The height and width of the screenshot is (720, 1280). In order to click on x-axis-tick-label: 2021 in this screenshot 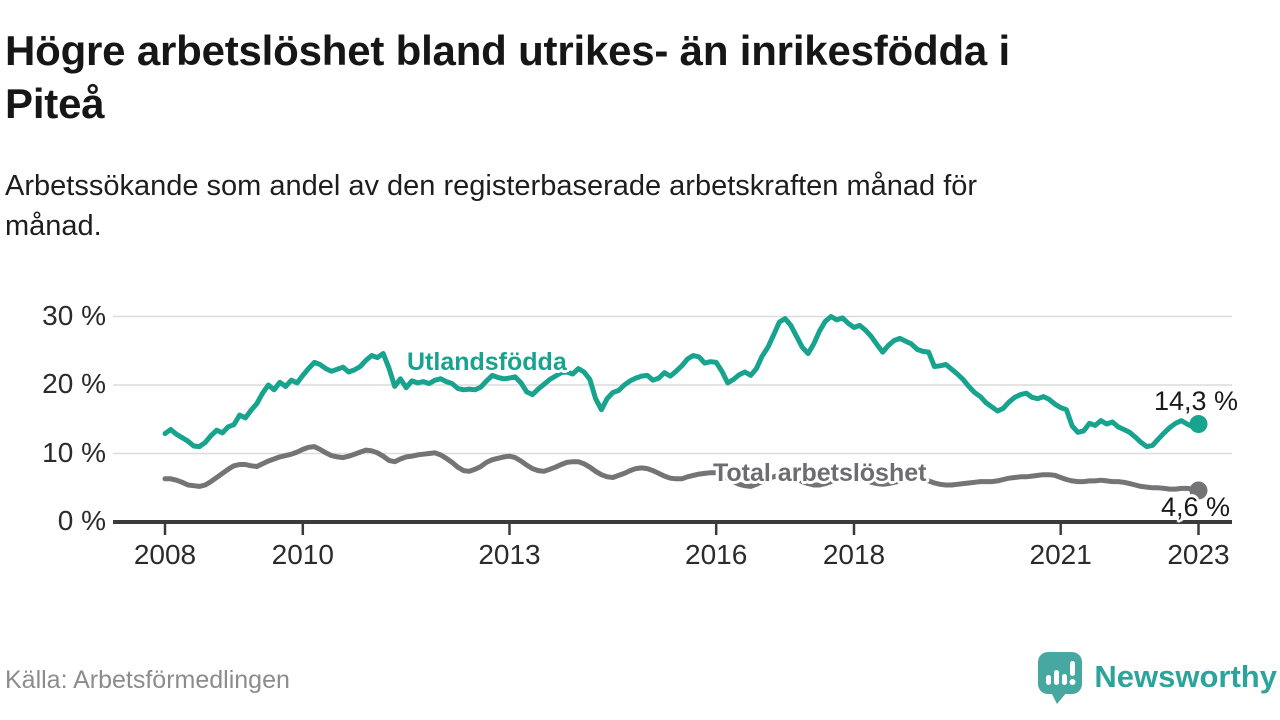, I will do `click(1060, 554)`.